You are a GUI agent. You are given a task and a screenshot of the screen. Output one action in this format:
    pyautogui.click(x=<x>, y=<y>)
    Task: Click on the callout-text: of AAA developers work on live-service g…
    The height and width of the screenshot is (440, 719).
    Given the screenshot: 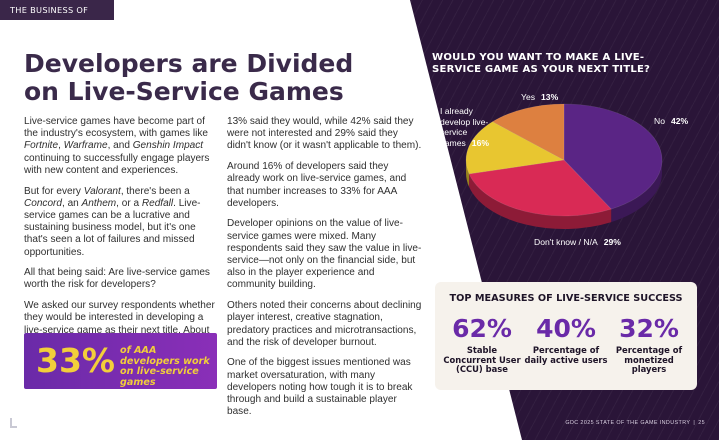 What is the action you would take?
    pyautogui.click(x=165, y=366)
    